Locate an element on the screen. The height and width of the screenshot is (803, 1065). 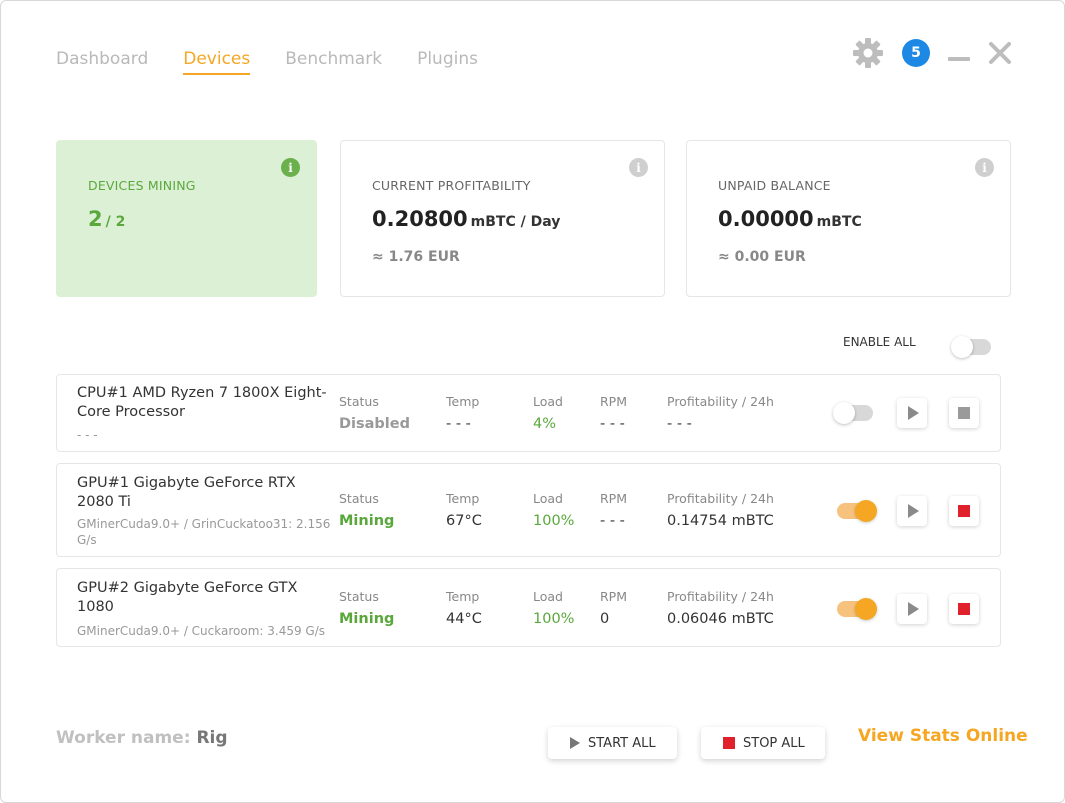
enable-all-label: ENABLE ALL is located at coordinates (879, 342).